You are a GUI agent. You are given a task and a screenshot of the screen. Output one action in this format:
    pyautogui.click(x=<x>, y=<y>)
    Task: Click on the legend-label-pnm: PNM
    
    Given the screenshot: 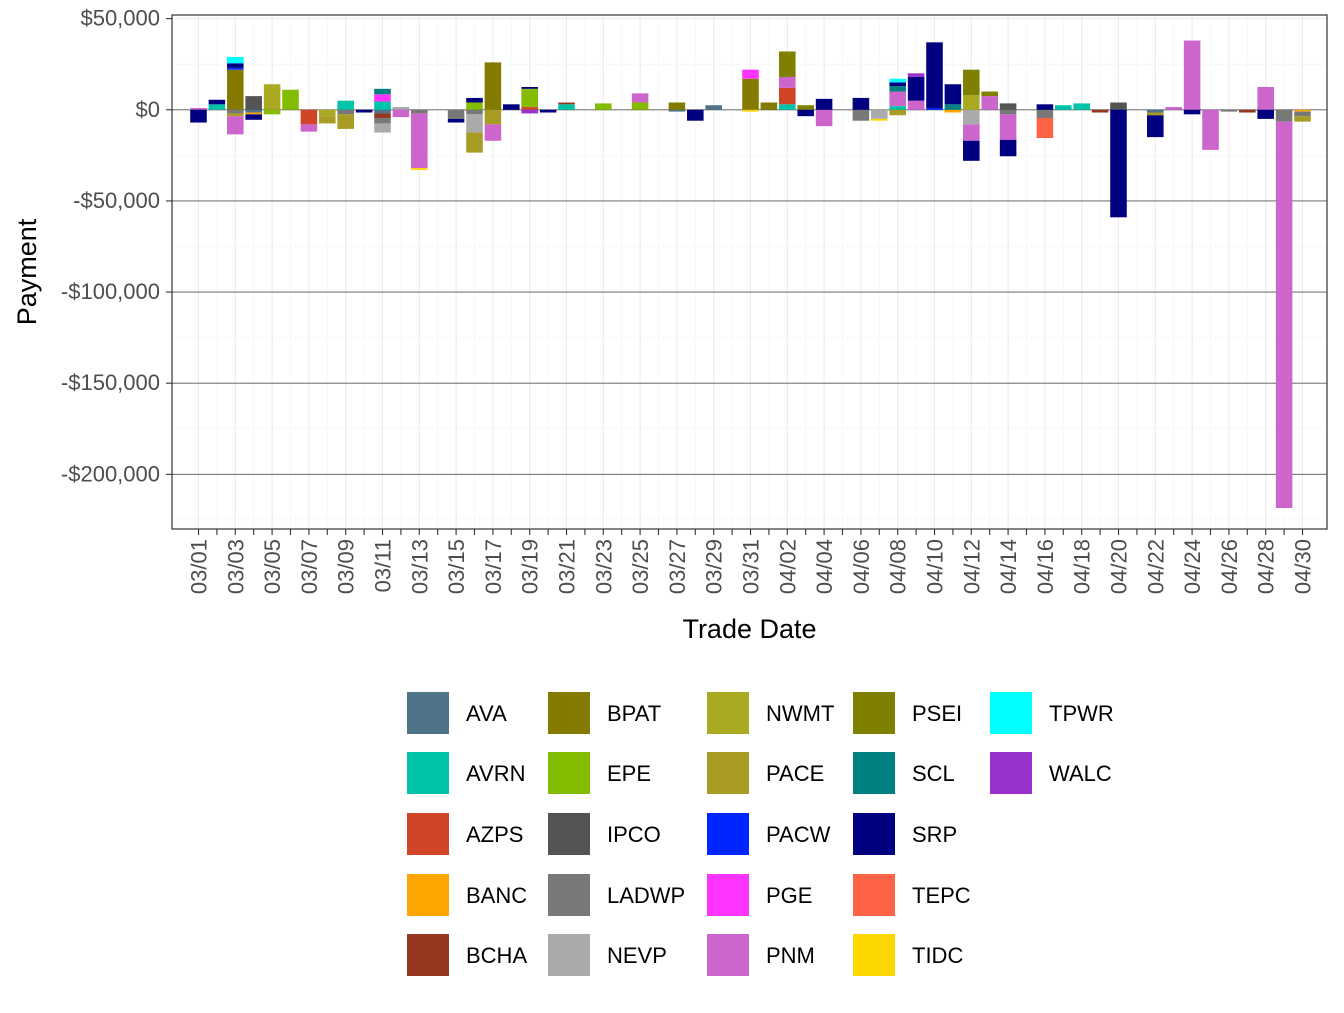 What is the action you would take?
    pyautogui.click(x=790, y=955)
    